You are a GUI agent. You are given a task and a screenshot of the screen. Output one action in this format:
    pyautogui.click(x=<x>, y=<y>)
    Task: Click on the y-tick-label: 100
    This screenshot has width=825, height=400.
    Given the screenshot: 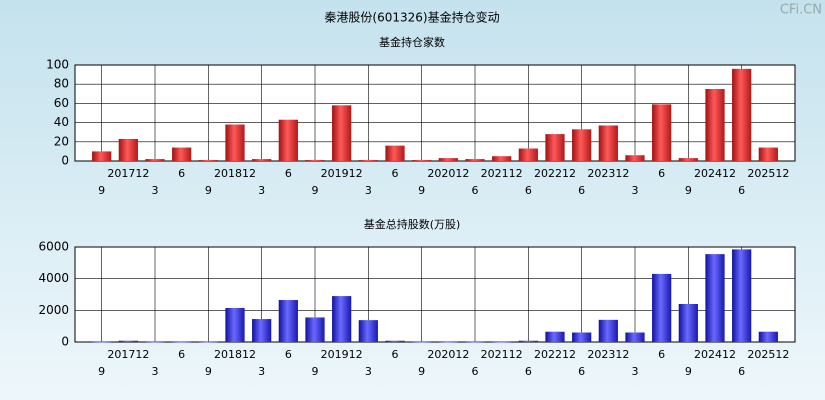 What is the action you would take?
    pyautogui.click(x=57, y=65)
    